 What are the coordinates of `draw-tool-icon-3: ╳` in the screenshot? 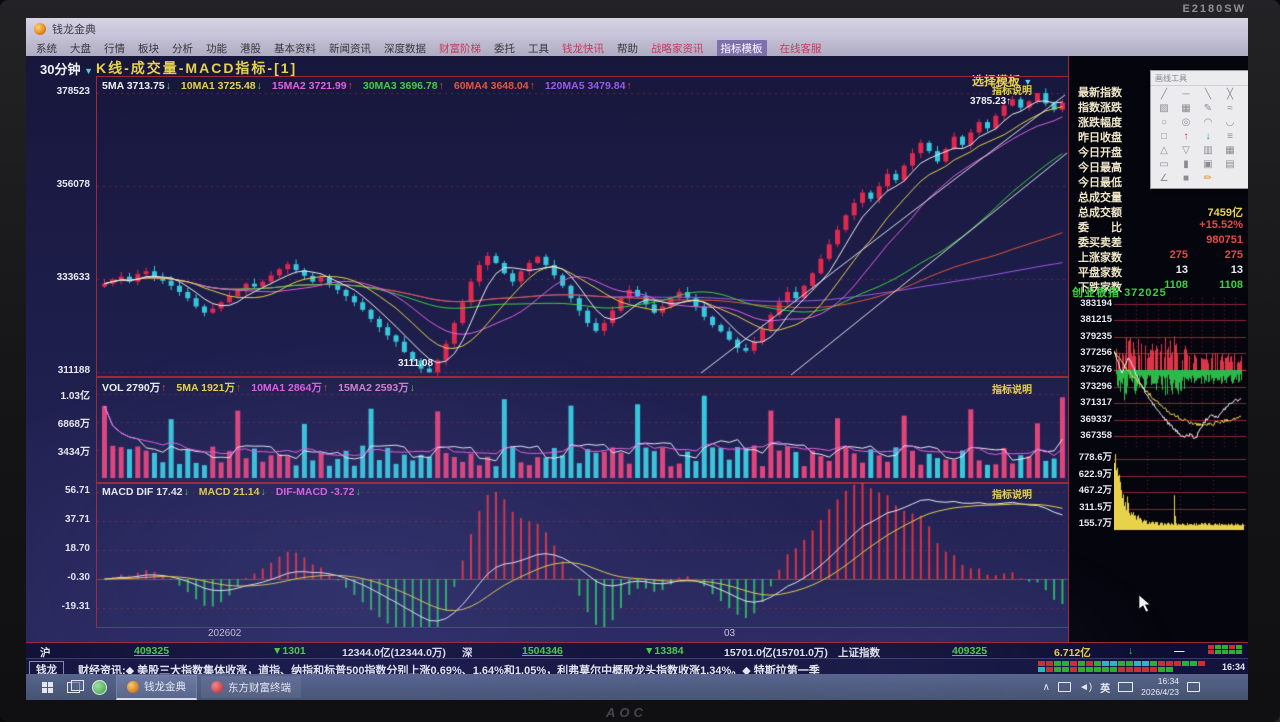 It's located at (1230, 94).